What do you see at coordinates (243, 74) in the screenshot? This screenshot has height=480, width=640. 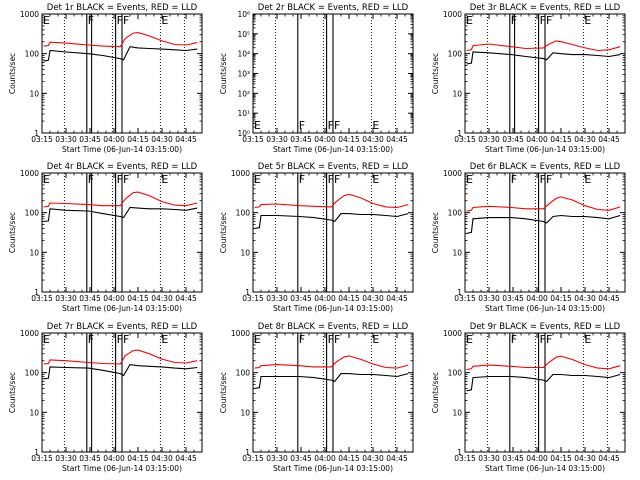 I see `y-tick-label: 10³` at bounding box center [243, 74].